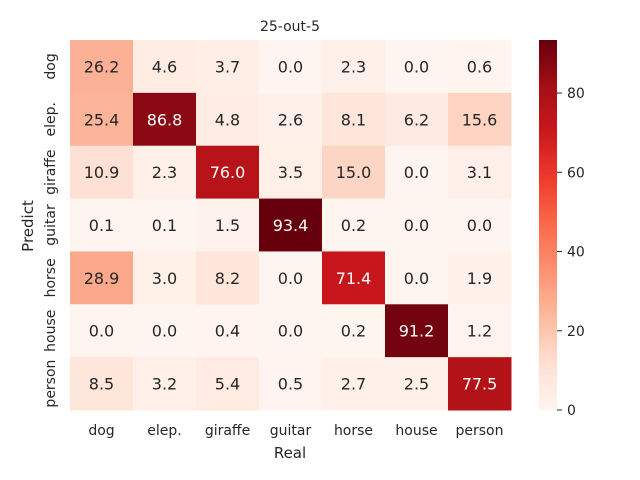 The width and height of the screenshot is (640, 480). What do you see at coordinates (576, 332) in the screenshot?
I see `colorbar-tick-label: 20` at bounding box center [576, 332].